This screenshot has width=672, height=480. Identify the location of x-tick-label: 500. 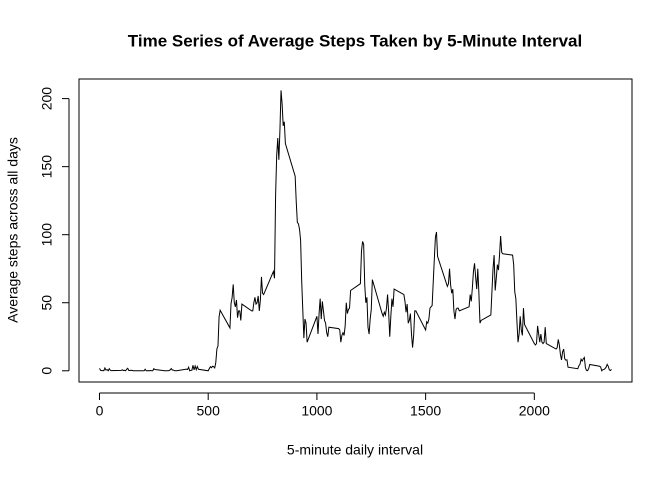
(209, 411).